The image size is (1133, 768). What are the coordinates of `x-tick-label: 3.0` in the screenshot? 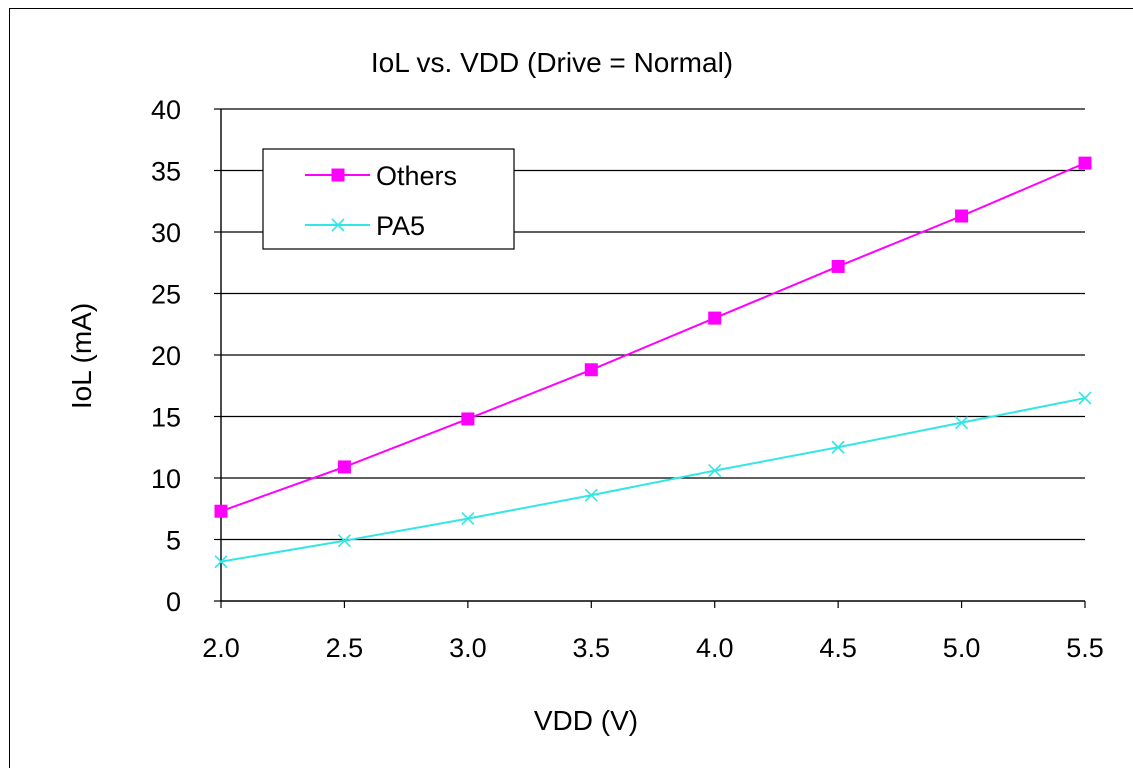 It's located at (468, 648).